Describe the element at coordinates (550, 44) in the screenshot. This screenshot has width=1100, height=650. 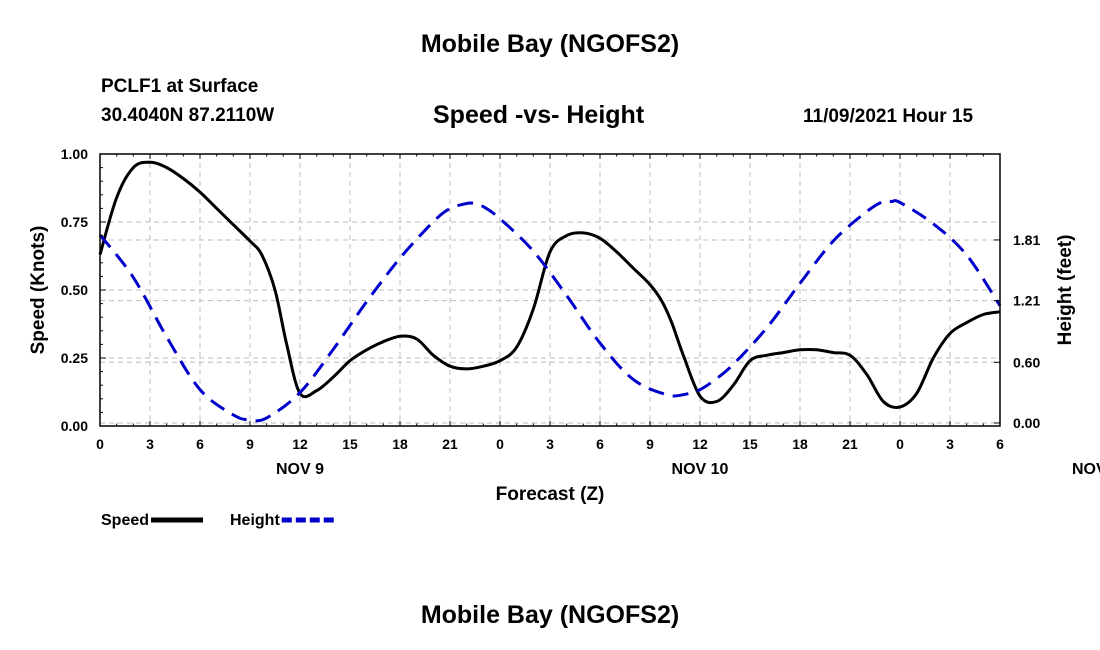
I see `page-title: Mobile Bay (NGOFS2)` at that location.